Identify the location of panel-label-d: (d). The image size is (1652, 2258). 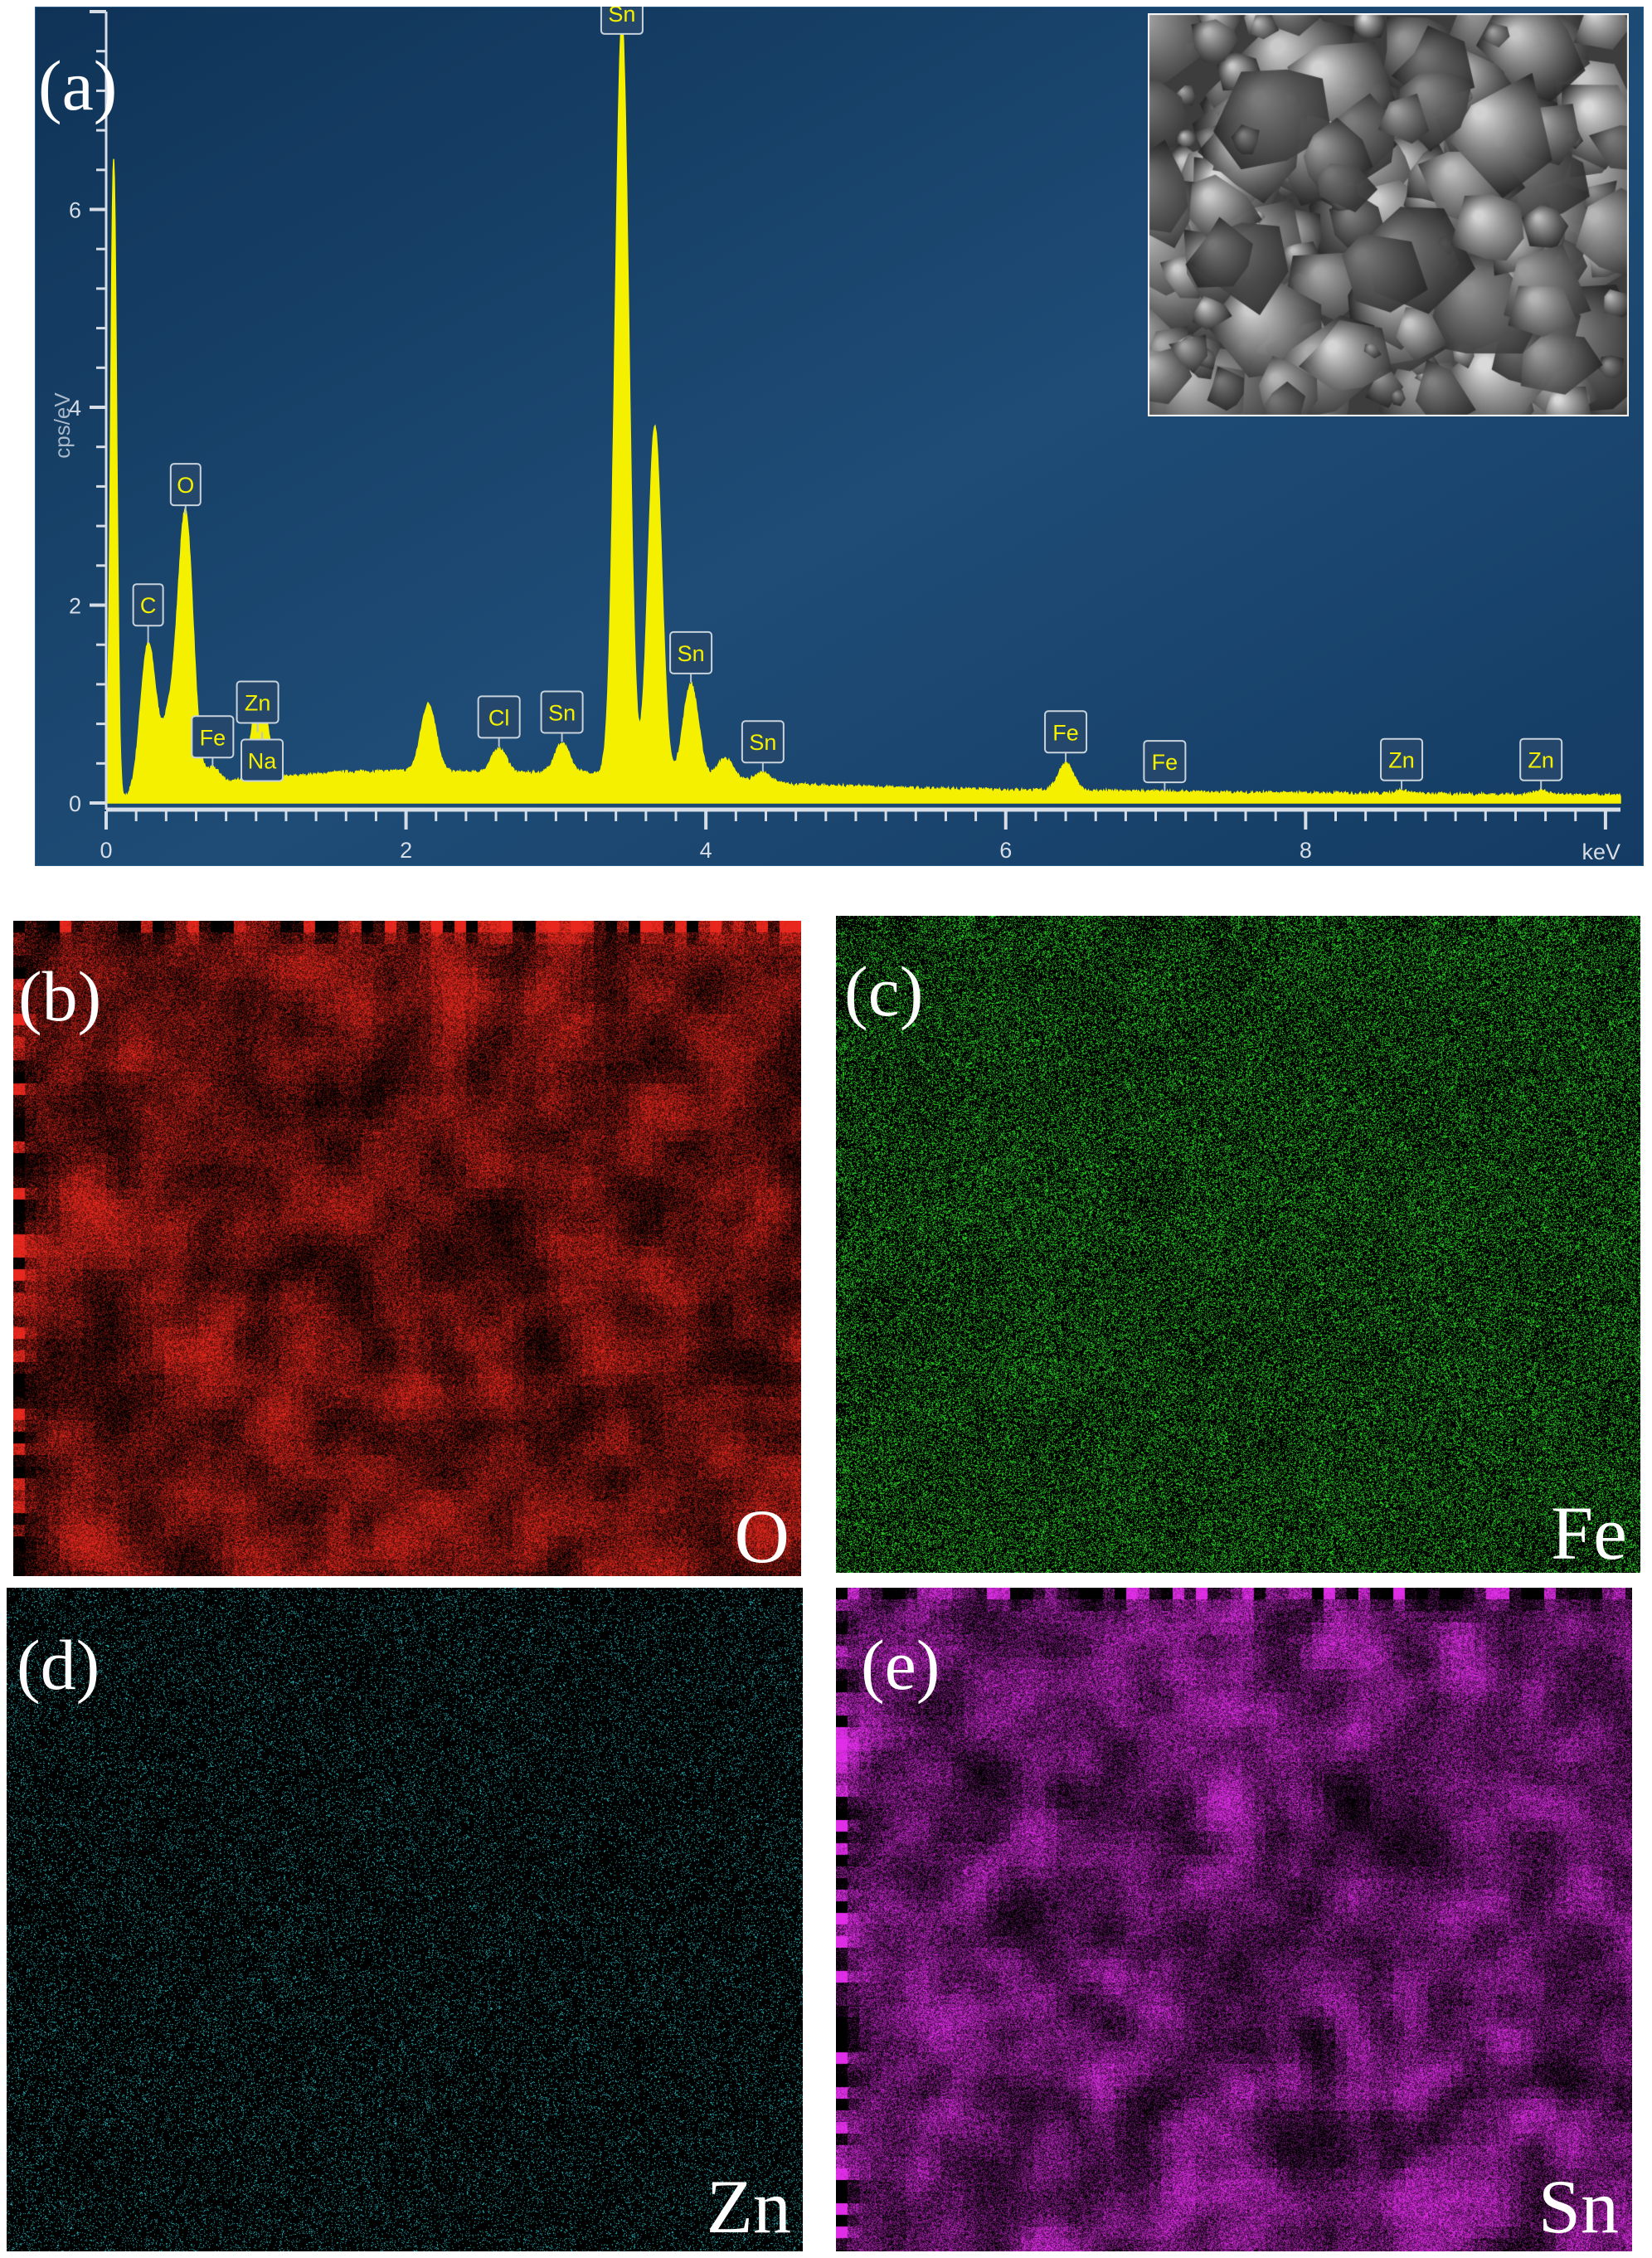
(58, 1665).